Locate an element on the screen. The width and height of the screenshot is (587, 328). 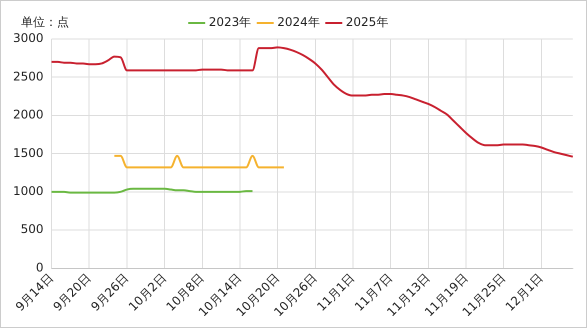
y-tick-label: 1000 is located at coordinates (28, 191).